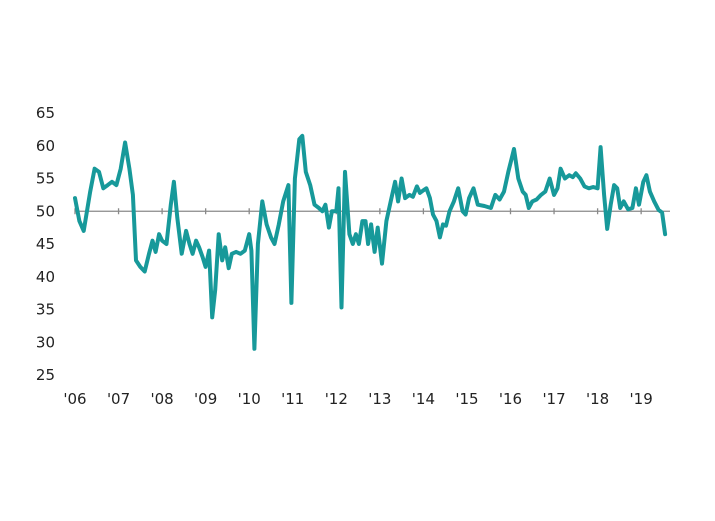 This screenshot has width=715, height=521. I want to click on y-tick-label: 60, so click(45, 146).